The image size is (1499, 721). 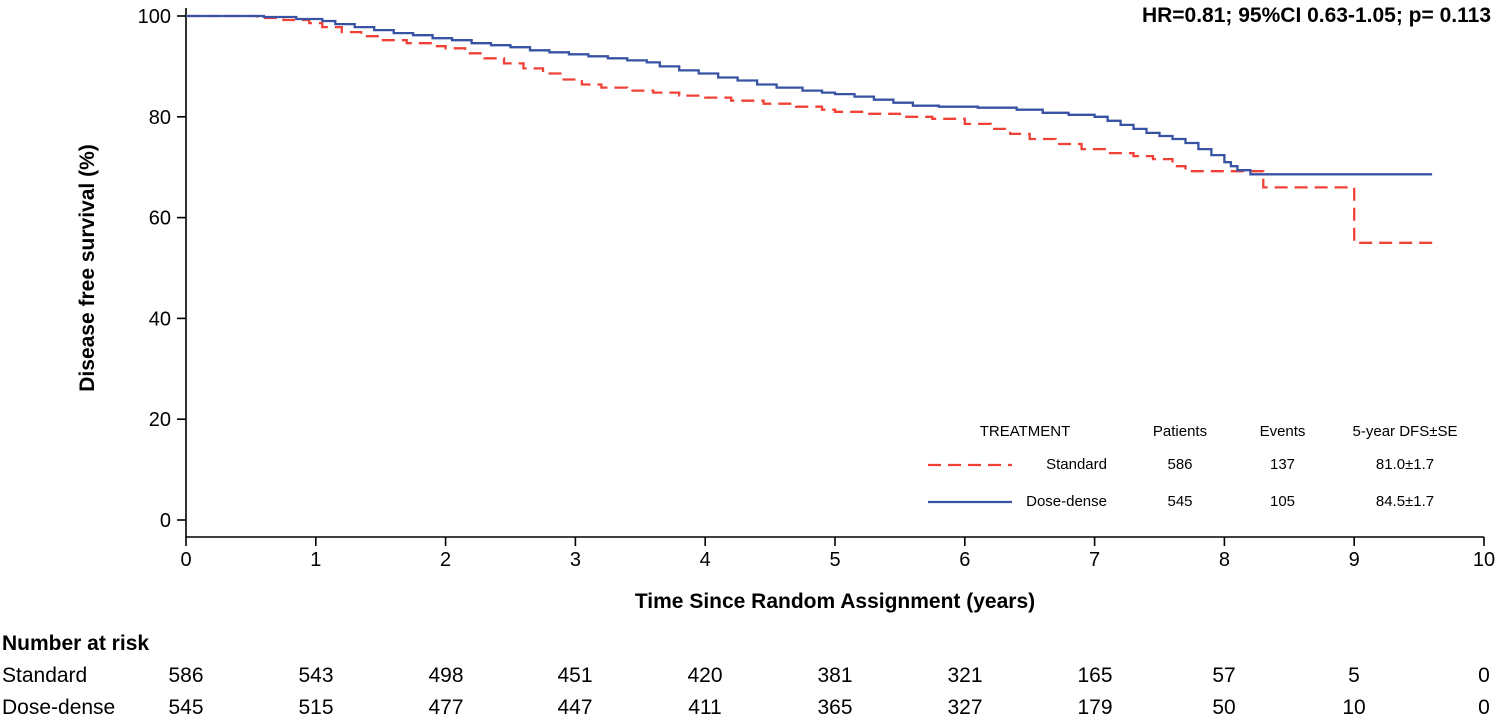 What do you see at coordinates (1202, 501) in the screenshot?
I see `legend-row-dose-dense: Dose-dense 545 105 84.5±1.7` at bounding box center [1202, 501].